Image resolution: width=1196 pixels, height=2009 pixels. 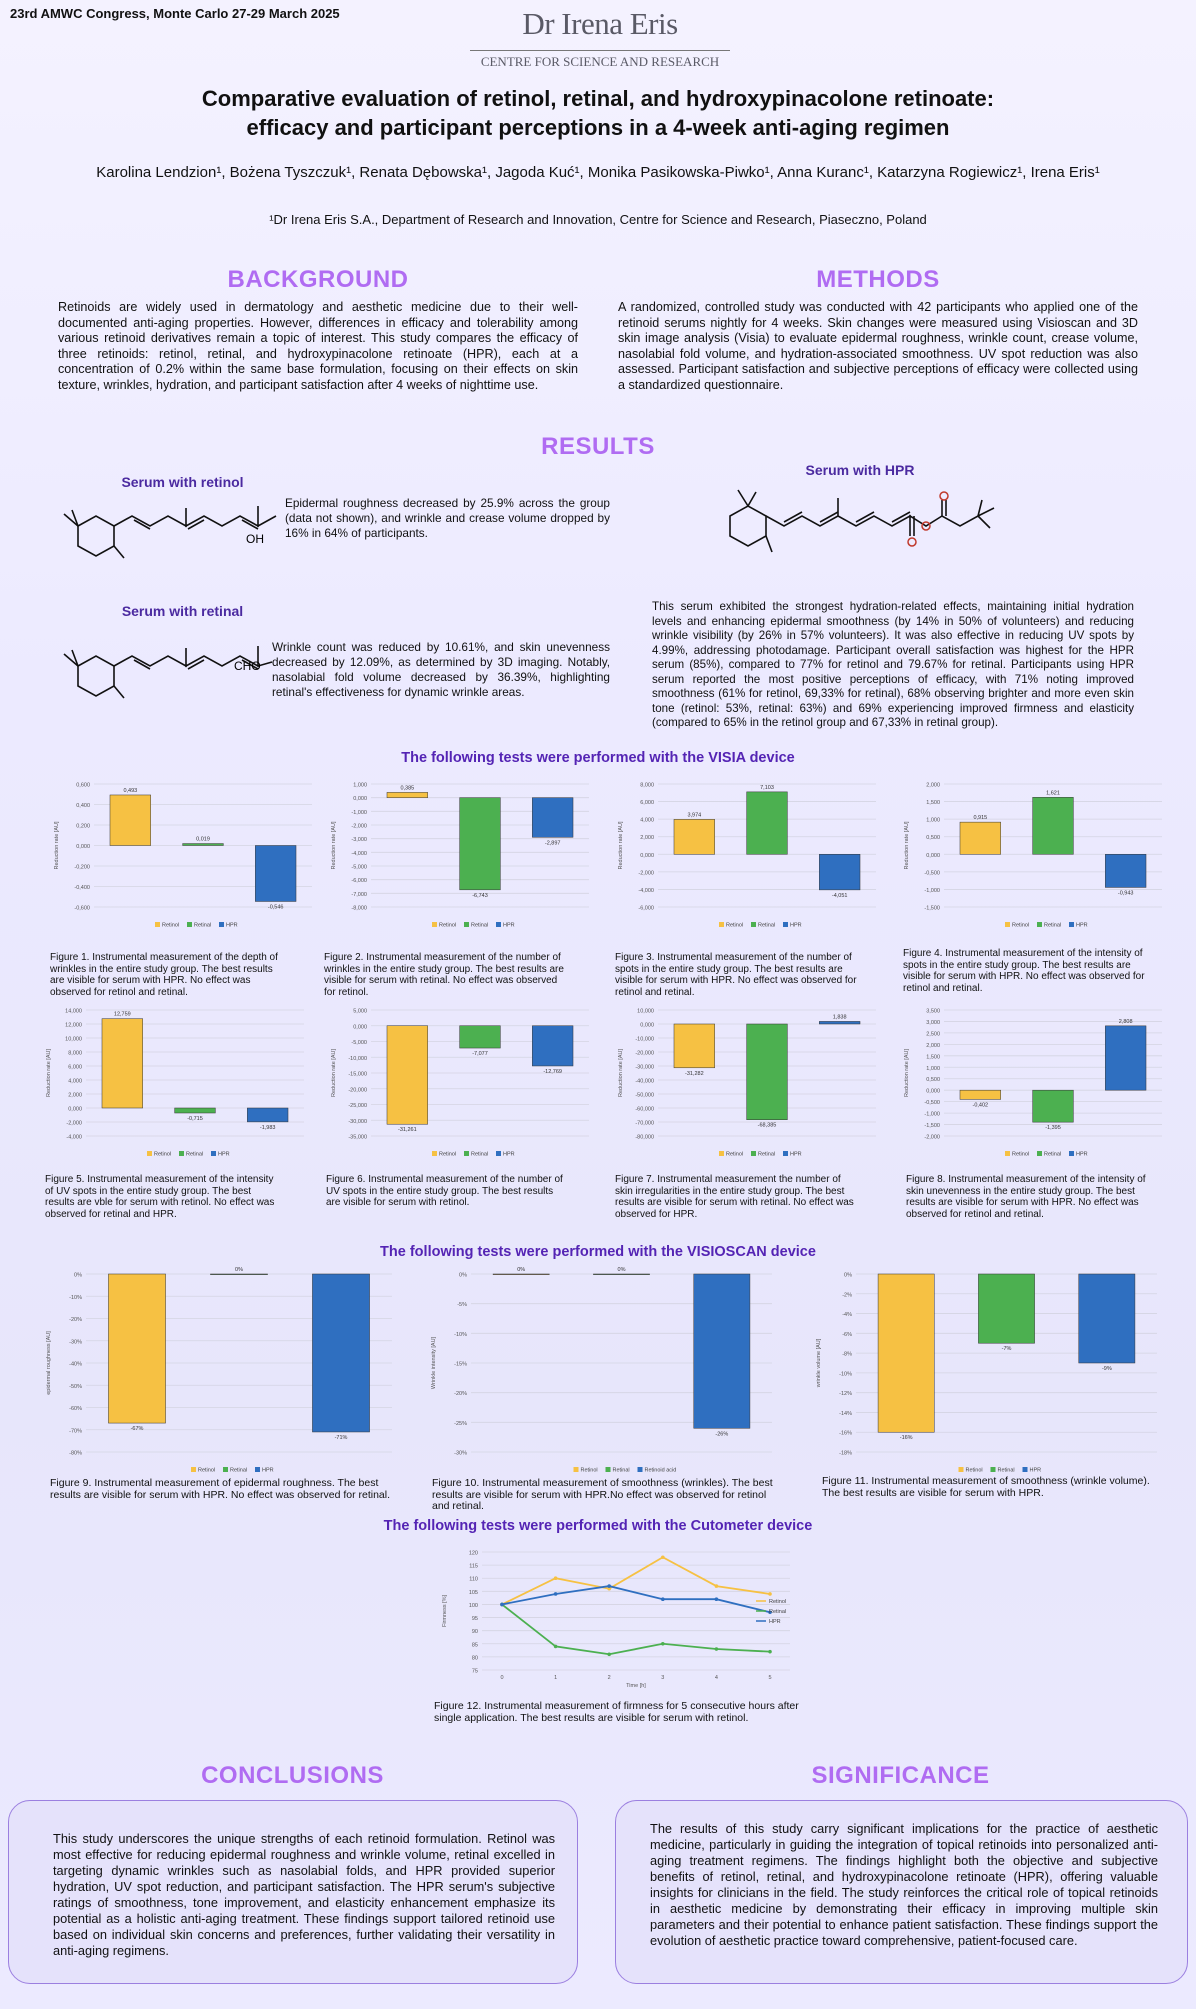 I want to click on fig2-tick-label: -1,000, so click(x=359, y=813).